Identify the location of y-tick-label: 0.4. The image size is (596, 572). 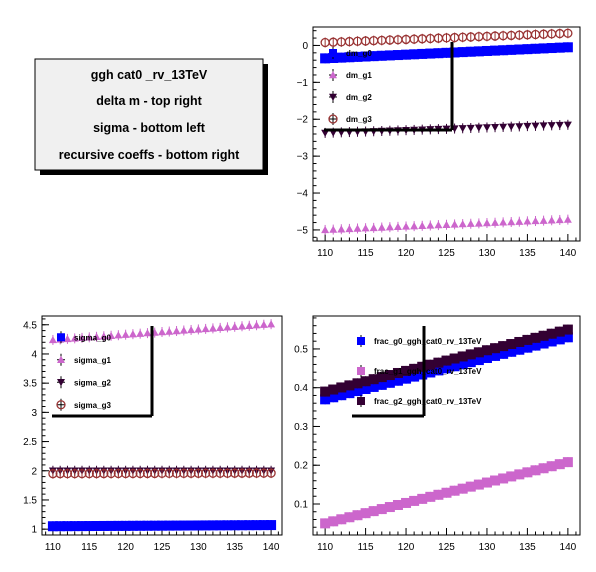
(301, 388).